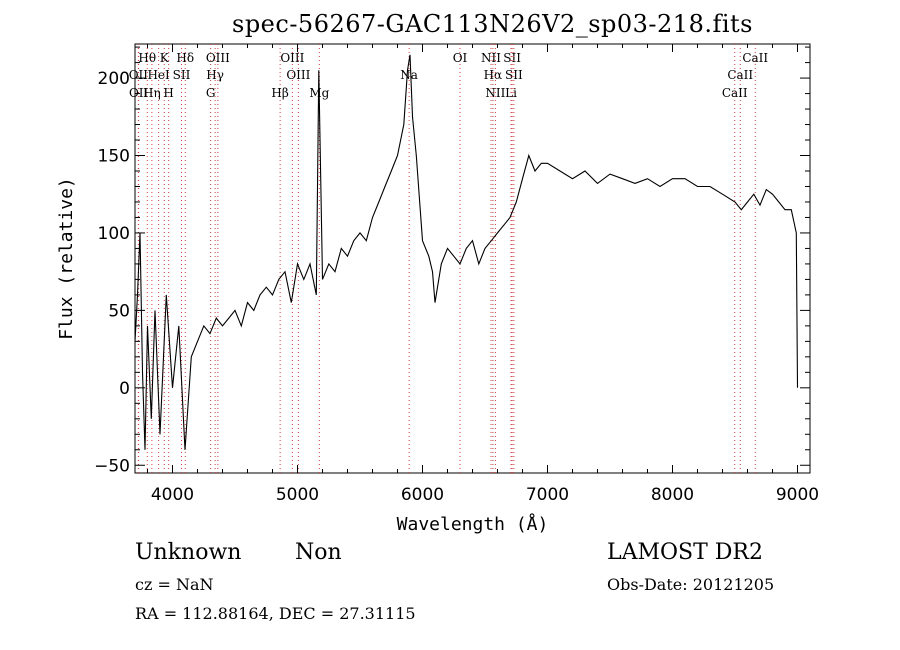 This screenshot has height=650, width=900. What do you see at coordinates (318, 552) in the screenshot?
I see `object-subclass: Non` at bounding box center [318, 552].